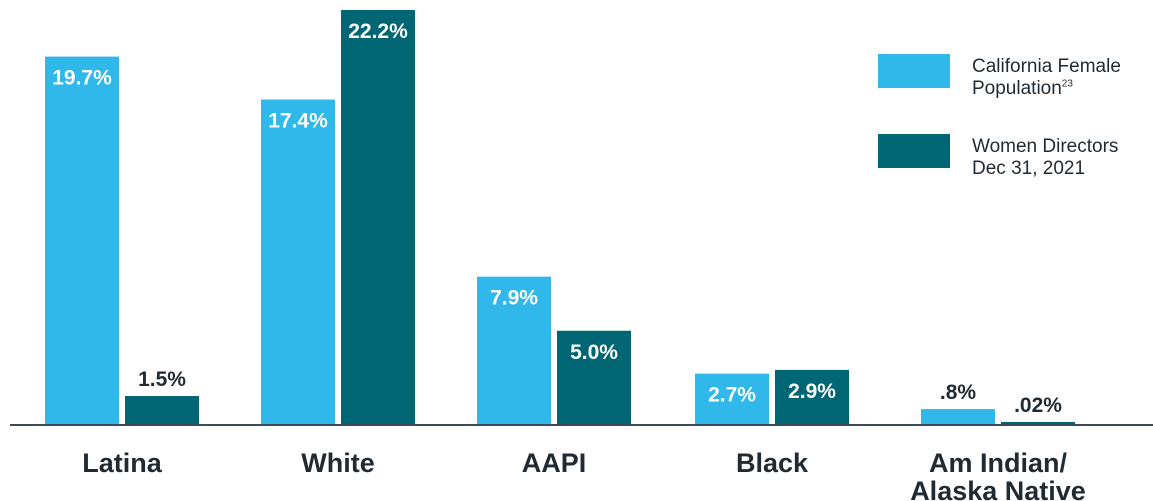  Describe the element at coordinates (338, 463) in the screenshot. I see `category-label-2: White` at that location.